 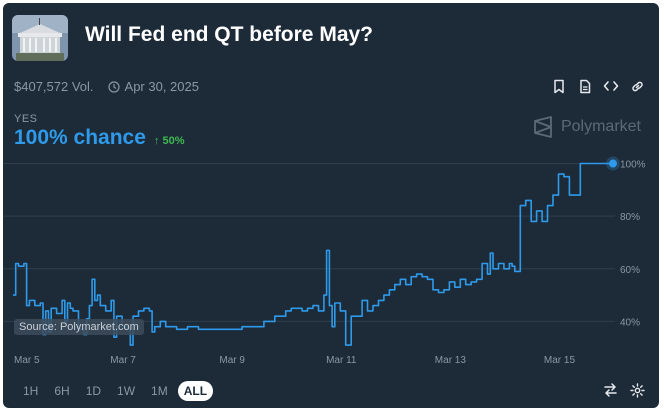 I want to click on last-point-marker, so click(x=613, y=163).